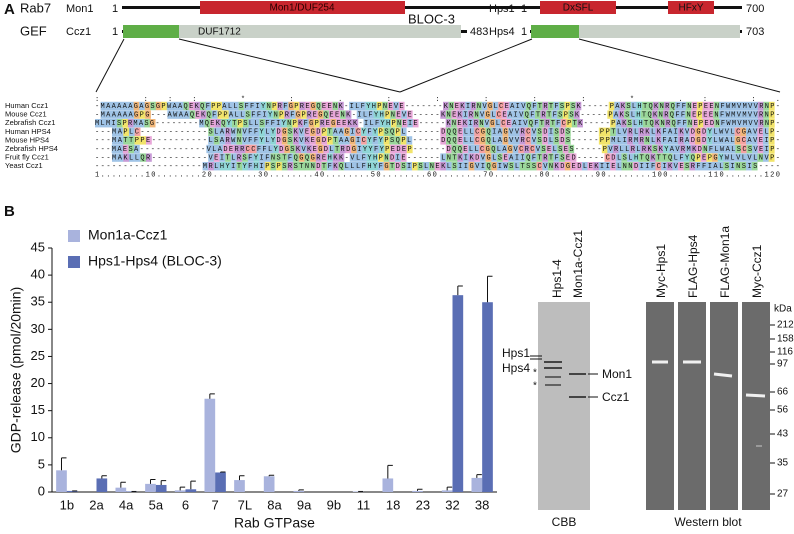  What do you see at coordinates (564, 376) in the screenshot?
I see `band-pointers` at bounding box center [564, 376].